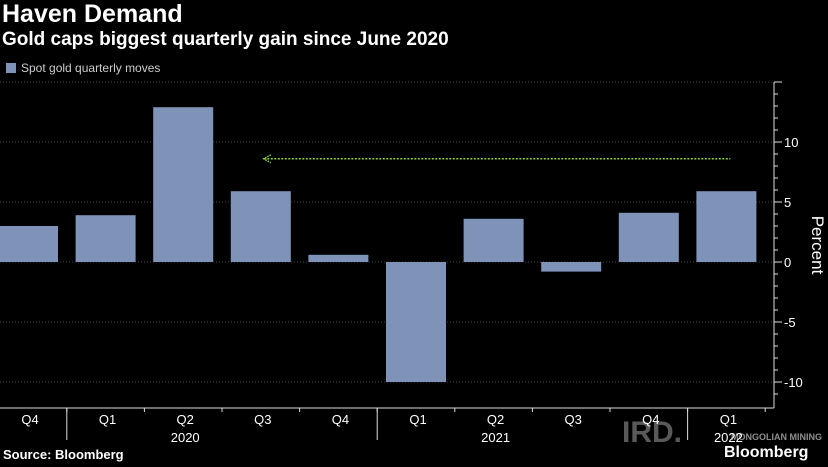 The width and height of the screenshot is (828, 467). What do you see at coordinates (63, 454) in the screenshot?
I see `source-note: Source: Bloomberg` at bounding box center [63, 454].